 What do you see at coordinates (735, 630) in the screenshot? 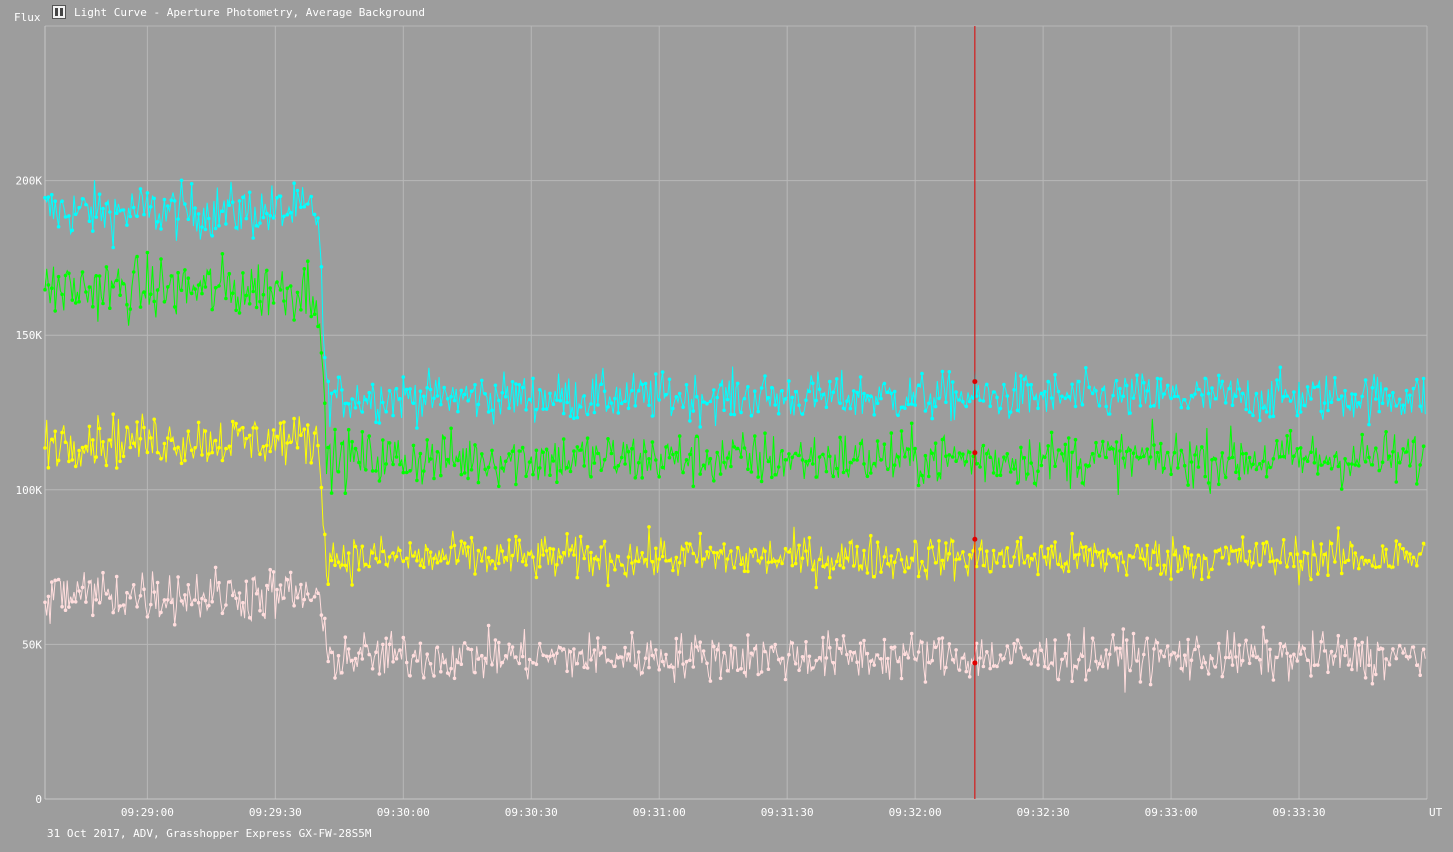
I see `series-line` at bounding box center [735, 630].